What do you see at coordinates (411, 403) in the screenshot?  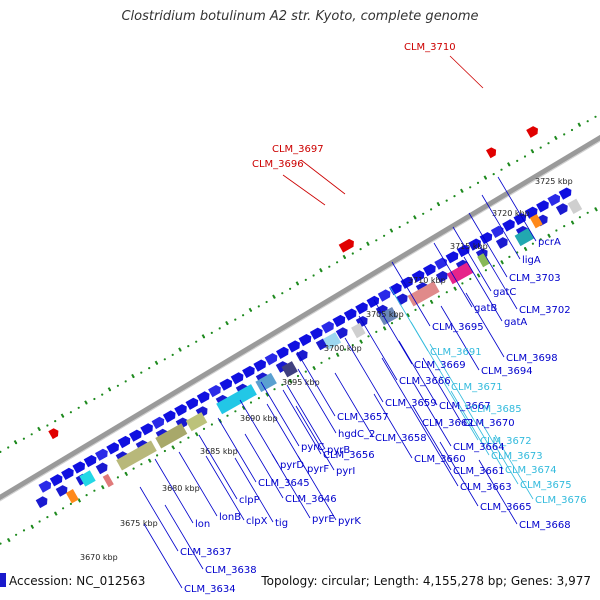 I see `gene-label: CLM_3659` at bounding box center [411, 403].